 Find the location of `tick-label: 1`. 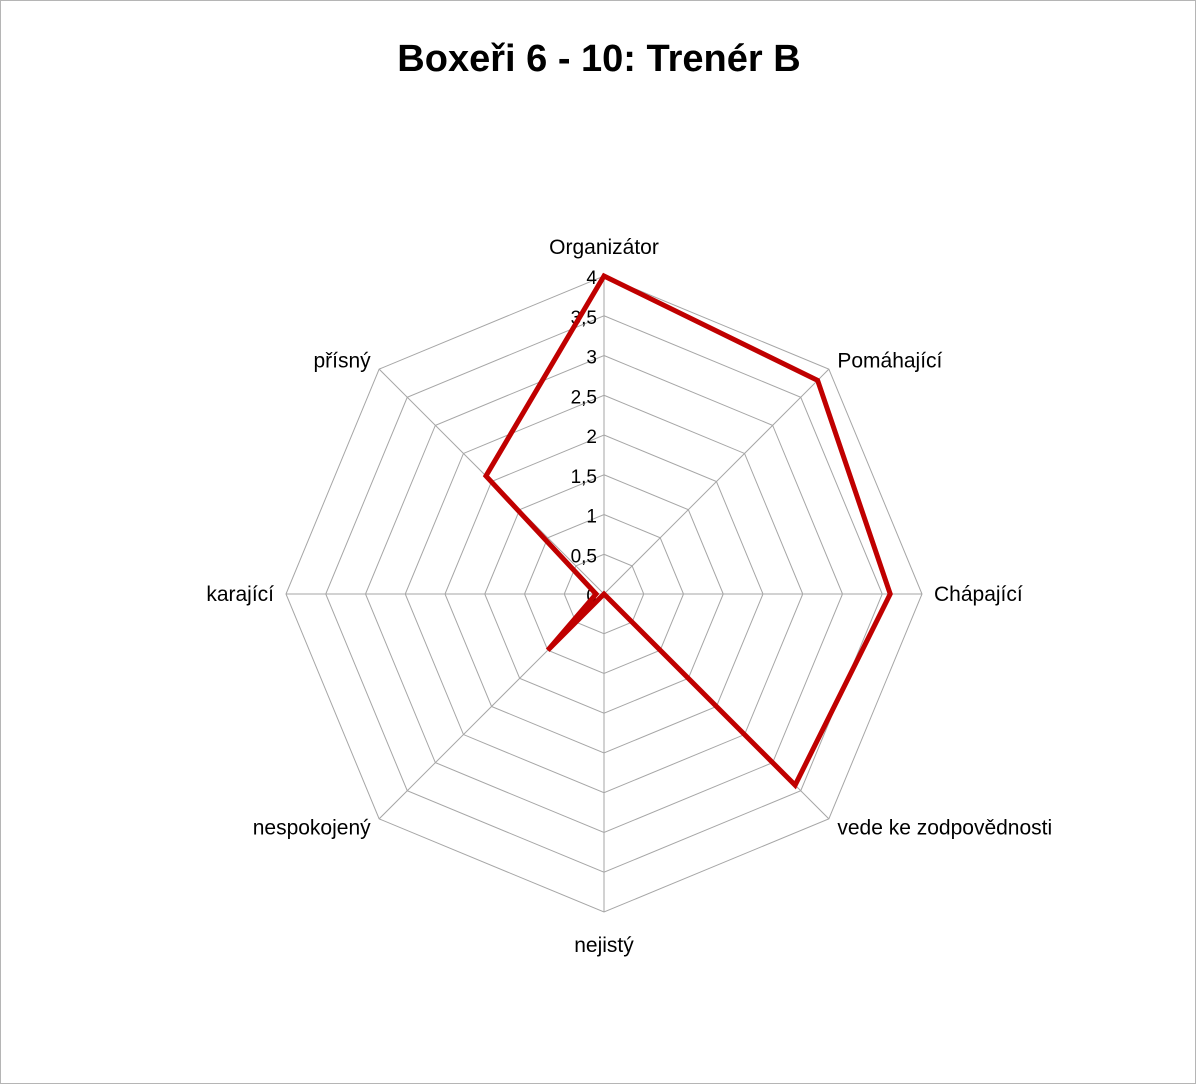

tick-label: 1 is located at coordinates (591, 517).